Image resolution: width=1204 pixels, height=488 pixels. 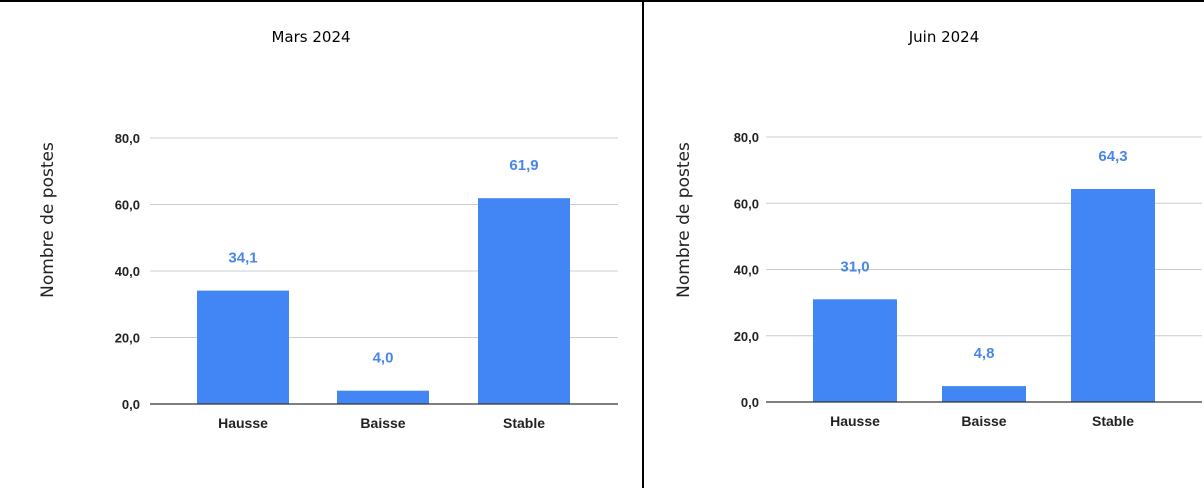 I want to click on data-label: 31,0, so click(x=854, y=266).